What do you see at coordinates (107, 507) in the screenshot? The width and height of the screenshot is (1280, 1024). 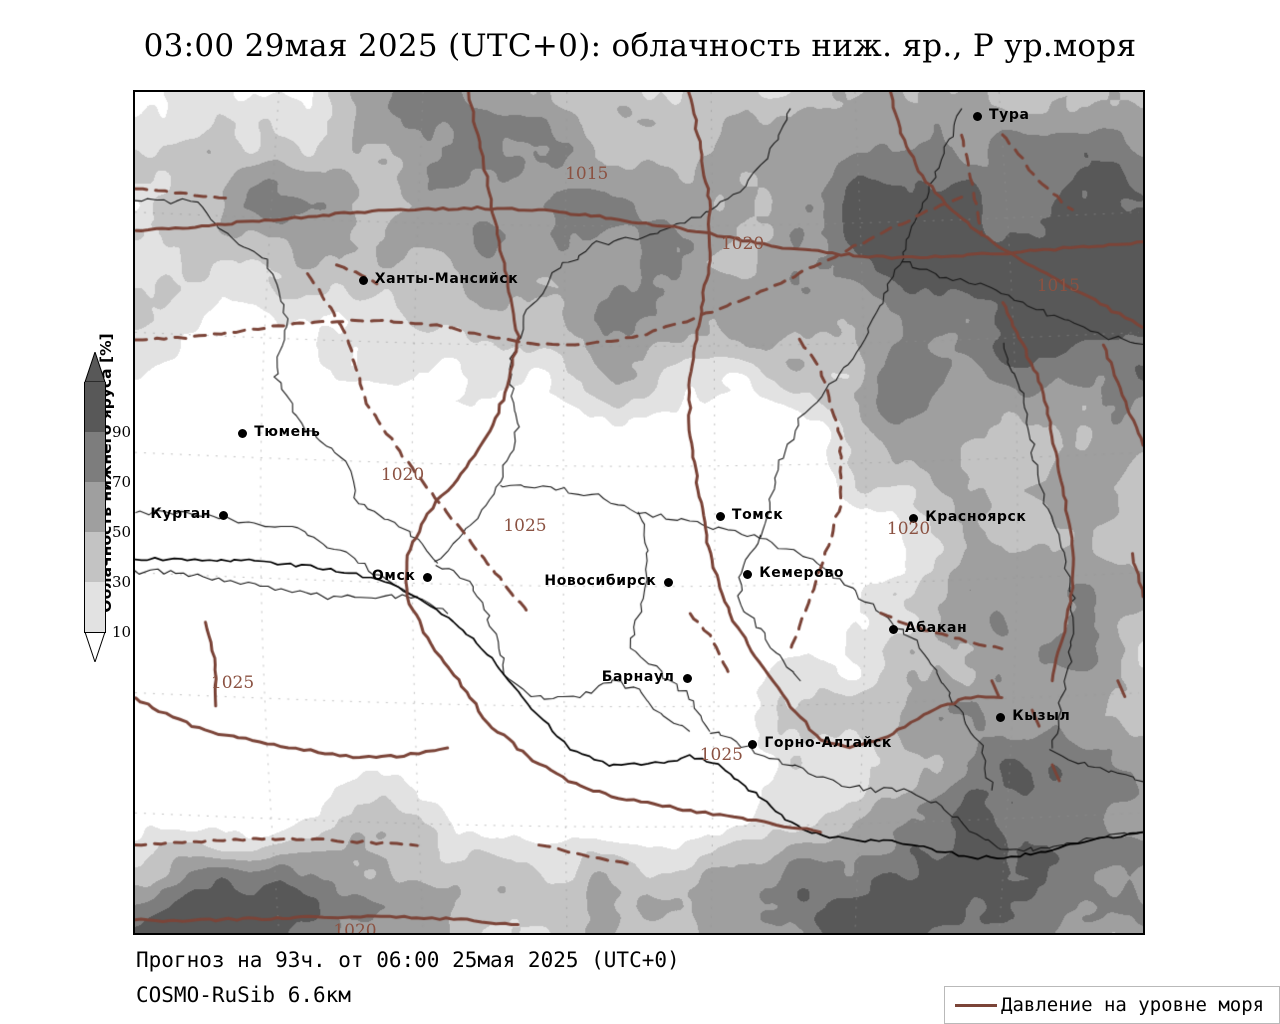 I see `colorbar-body: 90 70 50 30 10` at bounding box center [107, 507].